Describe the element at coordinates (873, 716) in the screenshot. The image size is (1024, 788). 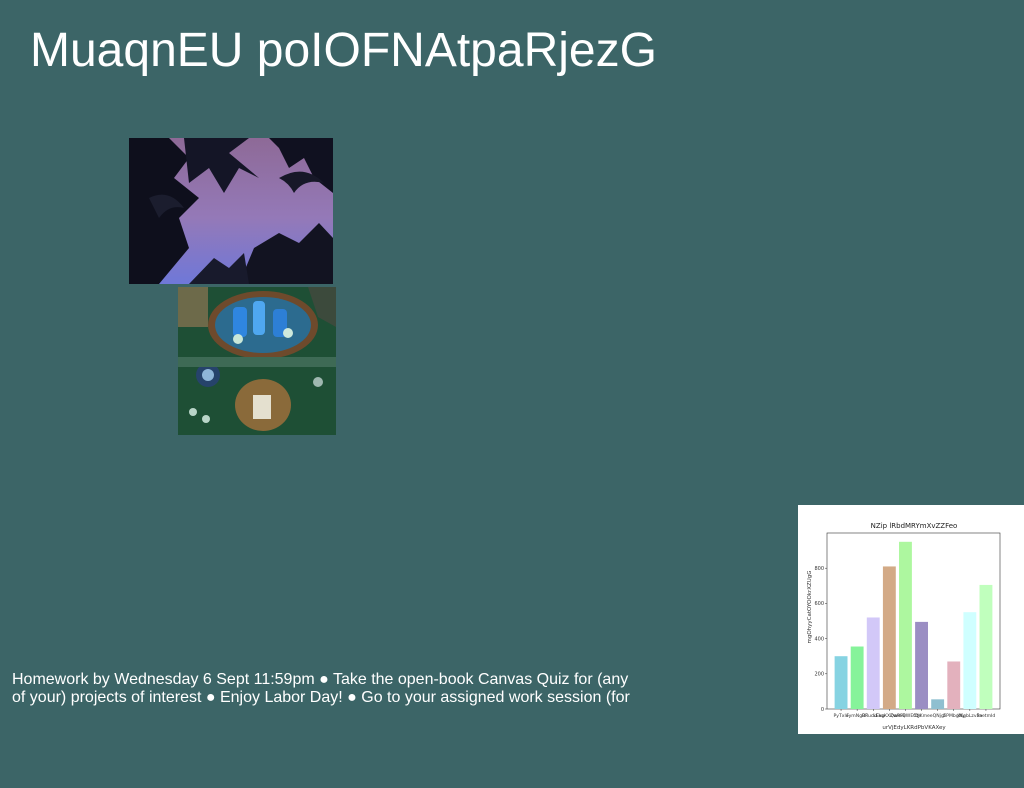
I see `chart-x-tick-label: BRuckExp` at that location.